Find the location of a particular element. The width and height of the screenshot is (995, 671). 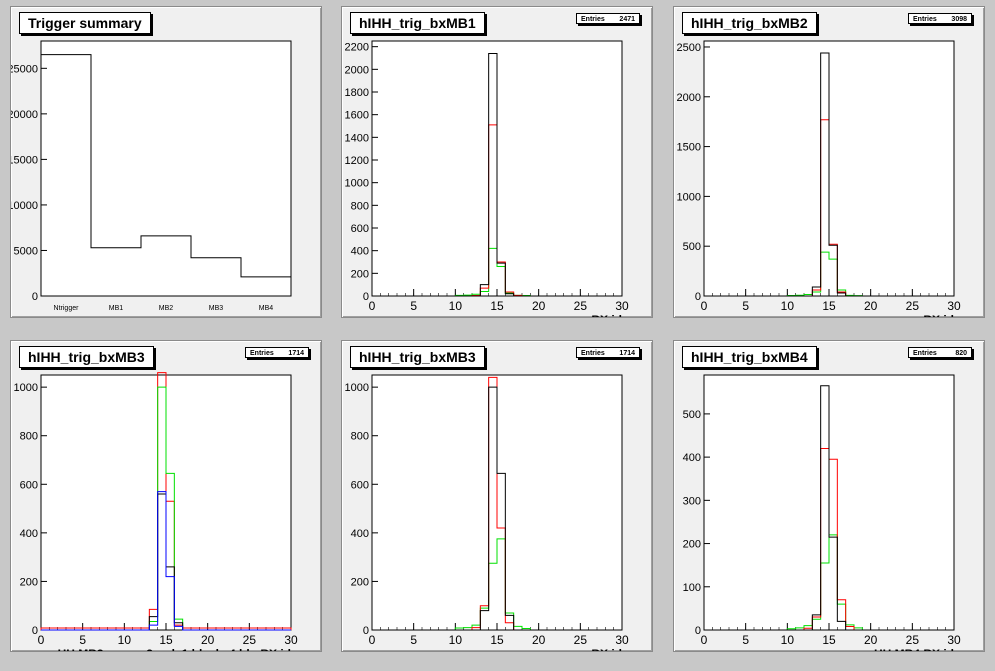

plot-svg: 0 200 400 600 800 1000 0 5 10 15 20 25 30BX id is located at coordinates (487, 513).